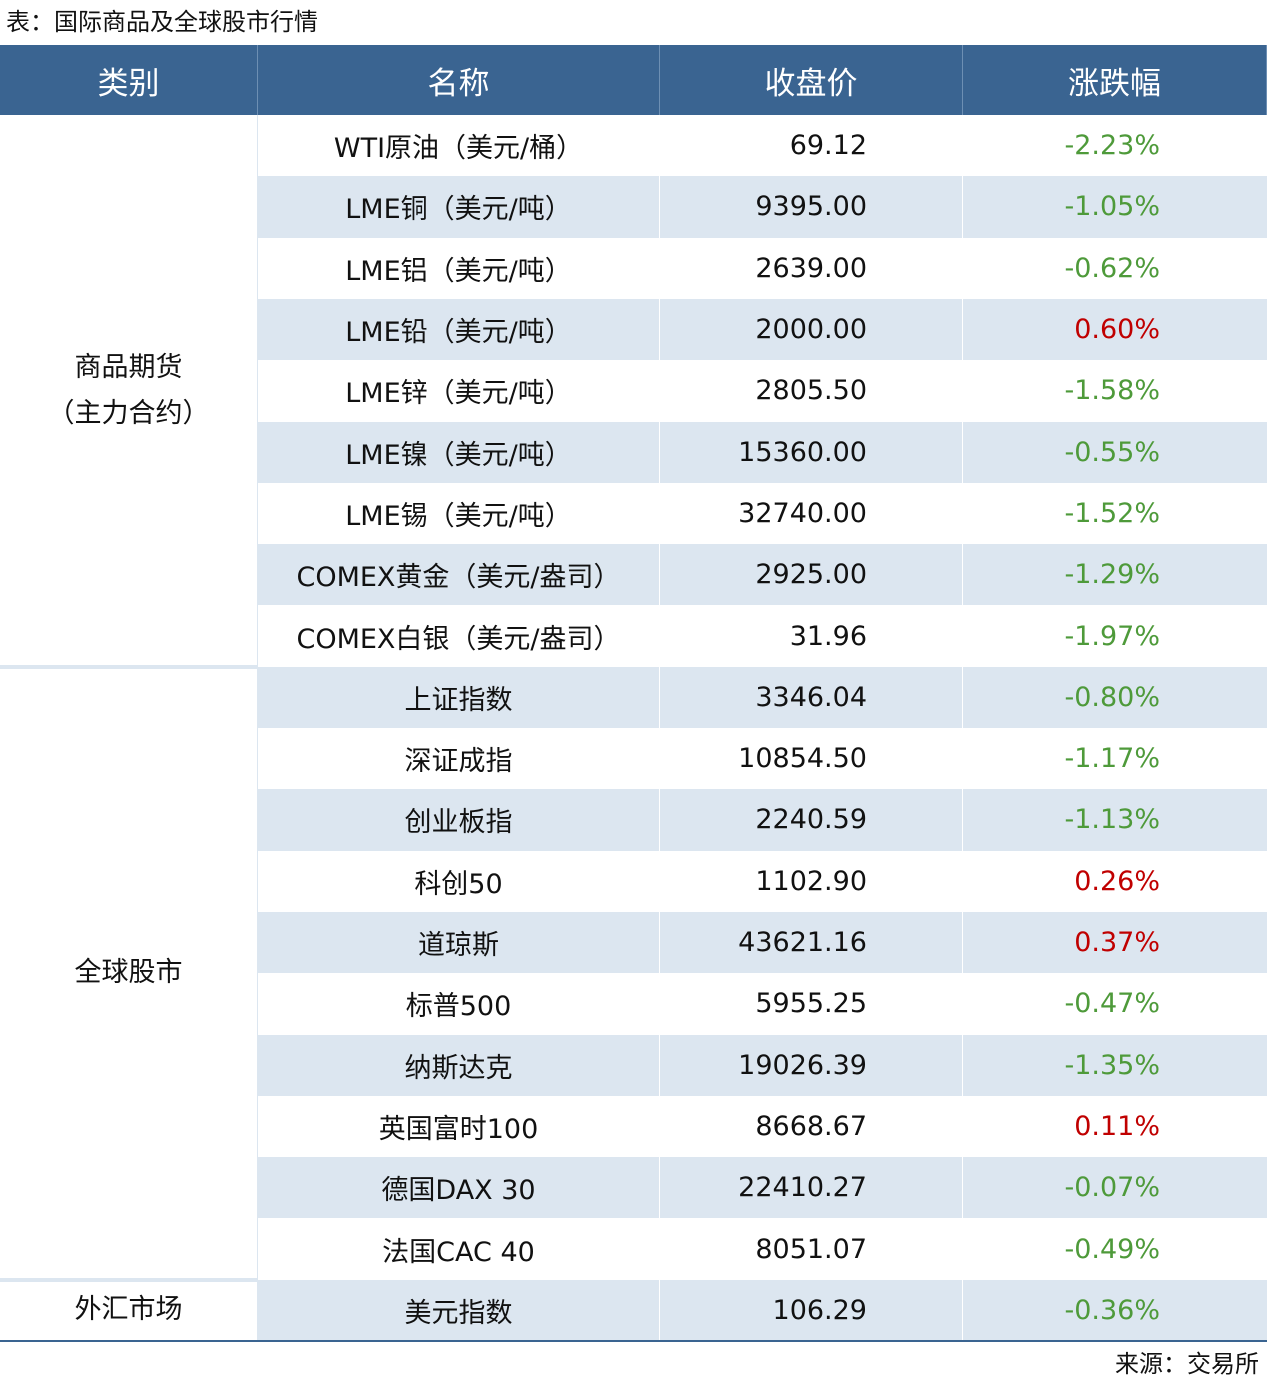 The image size is (1267, 1384). Describe the element at coordinates (459, 268) in the screenshot. I see `name-cell: LME铝（美元/吨）` at that location.